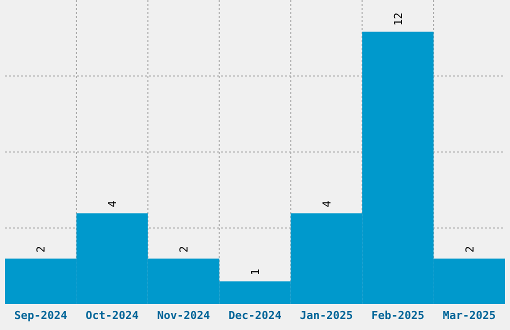 The width and height of the screenshot is (510, 330). Describe the element at coordinates (326, 315) in the screenshot. I see `x-tick-label: Jan-2025` at that location.